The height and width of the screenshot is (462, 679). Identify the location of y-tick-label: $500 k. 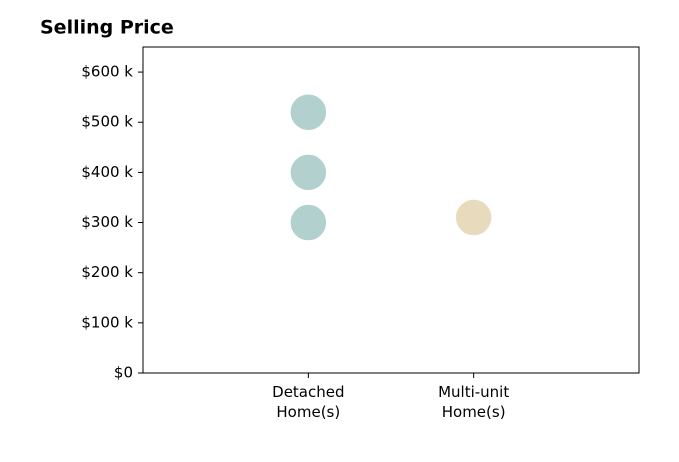
(107, 122).